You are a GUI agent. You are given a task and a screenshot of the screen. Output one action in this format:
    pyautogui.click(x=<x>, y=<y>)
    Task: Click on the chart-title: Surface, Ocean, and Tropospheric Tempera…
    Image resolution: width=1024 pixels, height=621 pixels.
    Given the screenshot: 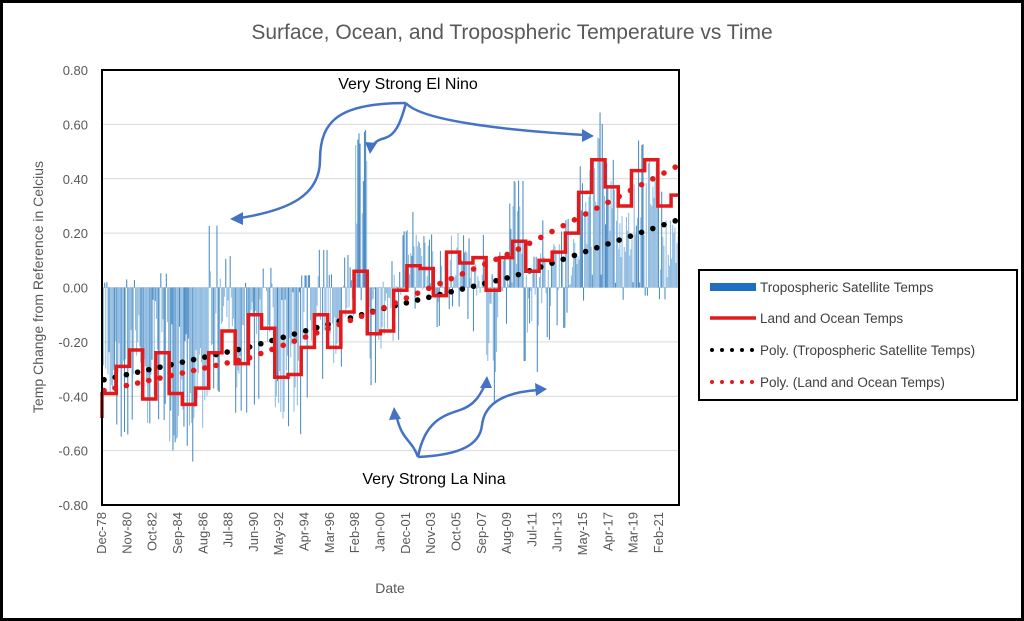 What is the action you would take?
    pyautogui.click(x=511, y=32)
    